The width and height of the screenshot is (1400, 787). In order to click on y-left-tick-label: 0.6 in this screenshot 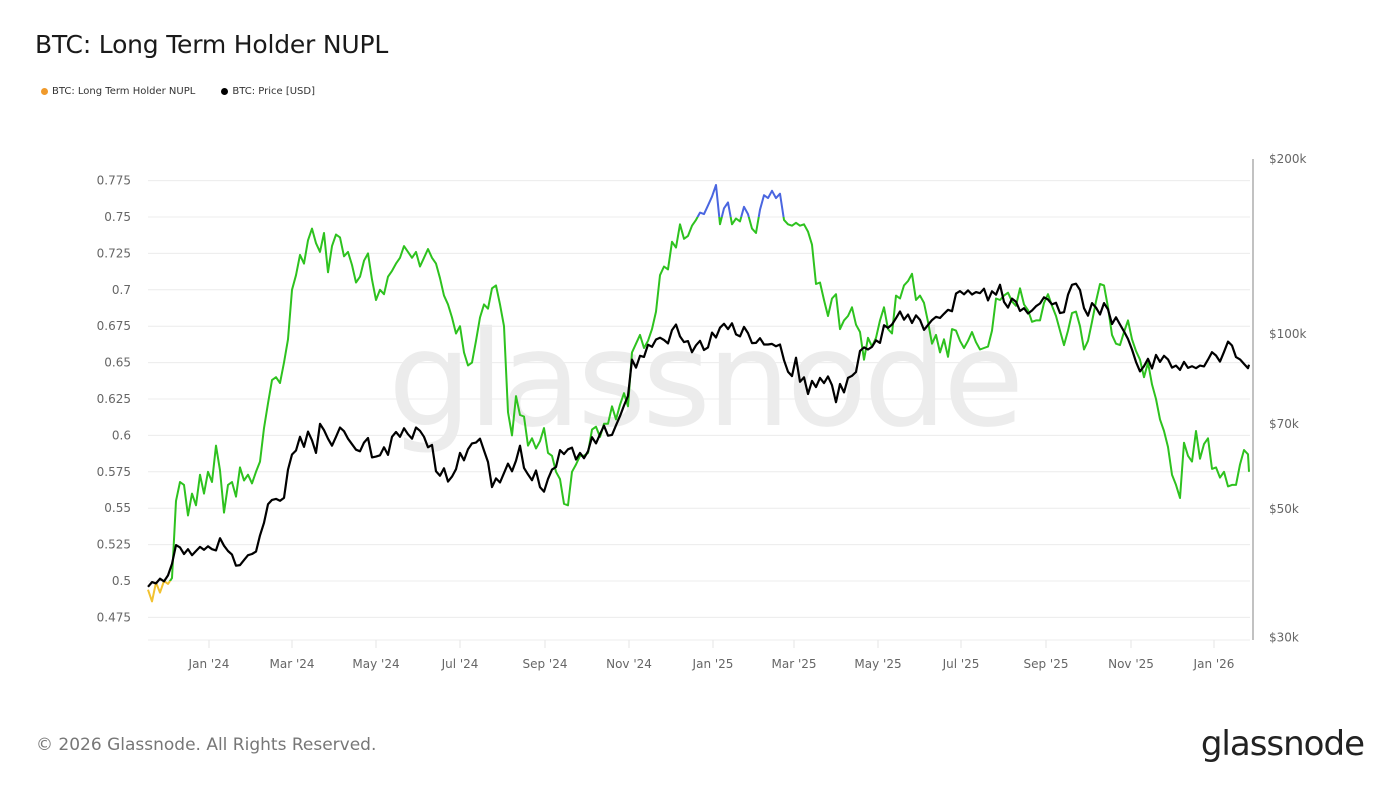, I will do `click(121, 435)`.